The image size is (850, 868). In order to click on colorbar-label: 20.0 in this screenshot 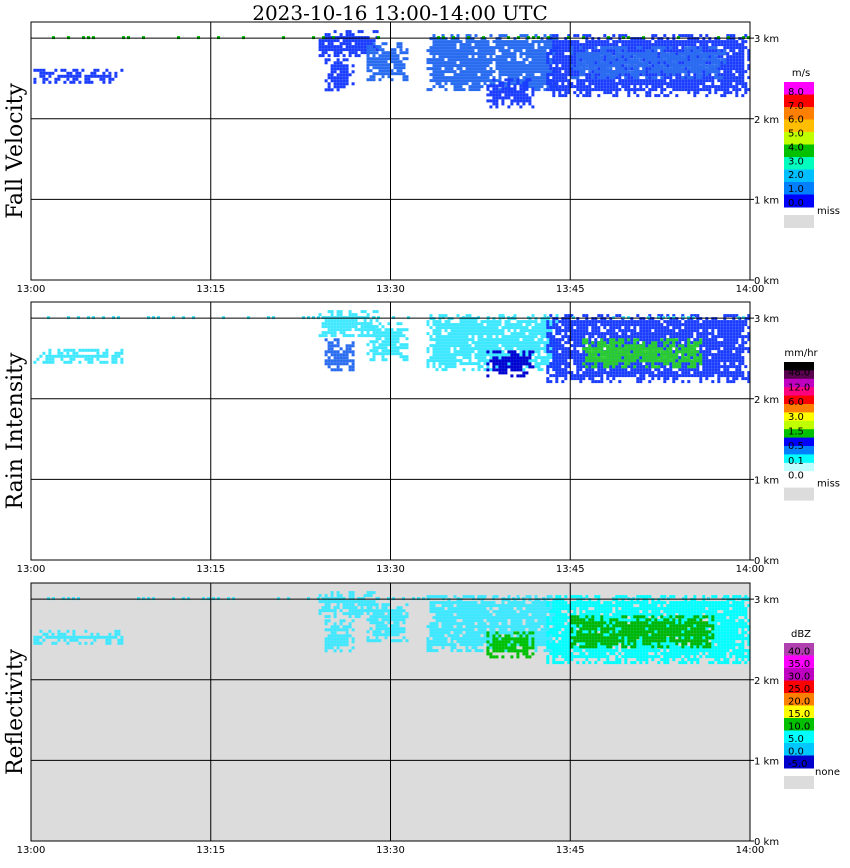, I will do `click(799, 702)`.